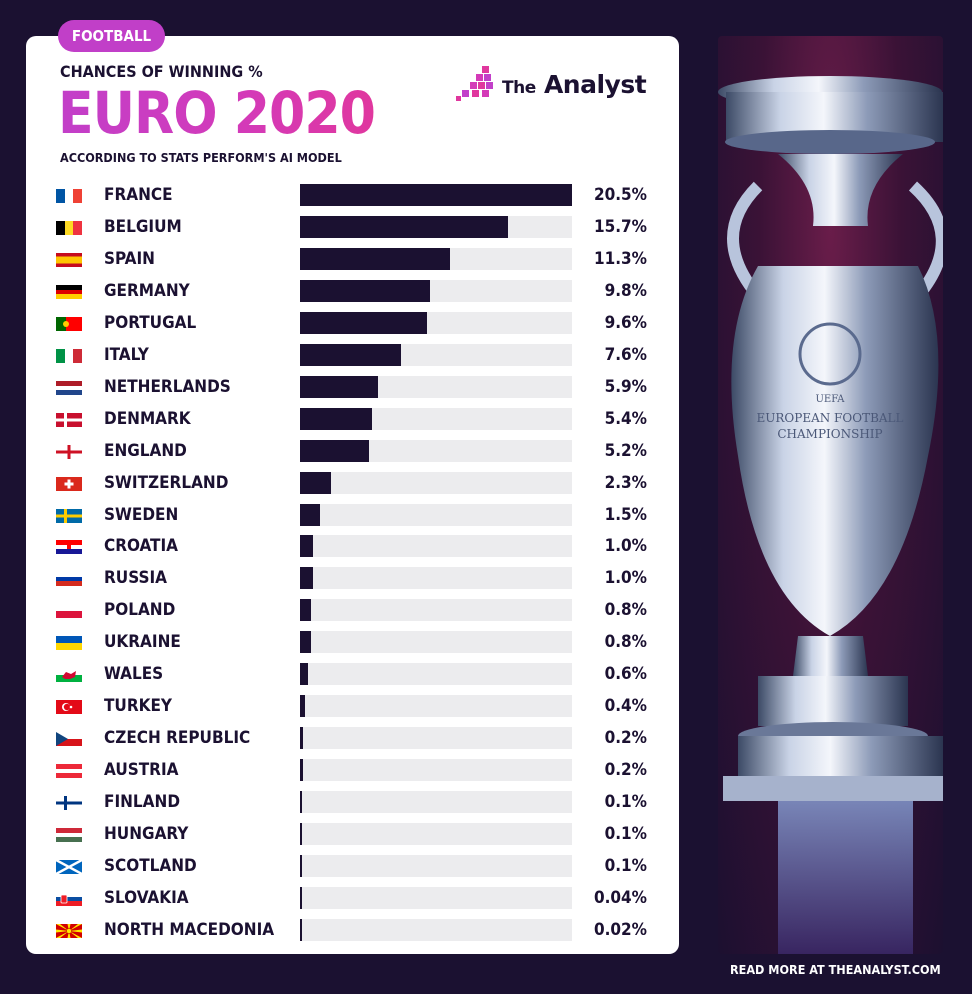 This screenshot has width=972, height=994. I want to click on switzerland-flag-icon, so click(69, 483).